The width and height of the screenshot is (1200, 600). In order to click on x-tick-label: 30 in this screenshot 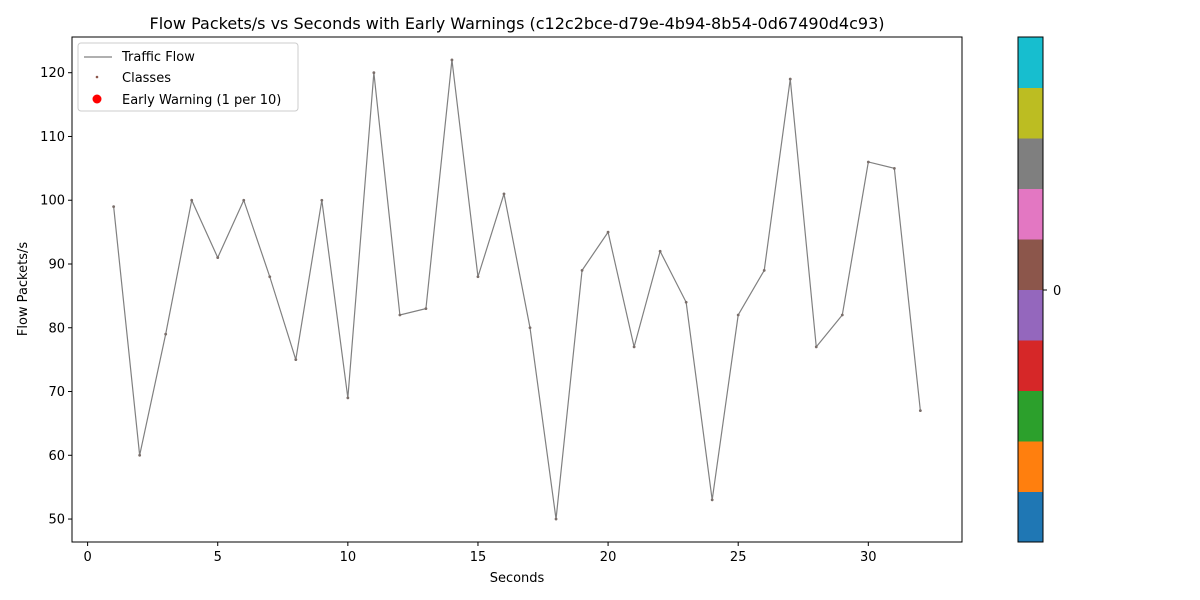, I will do `click(868, 557)`.